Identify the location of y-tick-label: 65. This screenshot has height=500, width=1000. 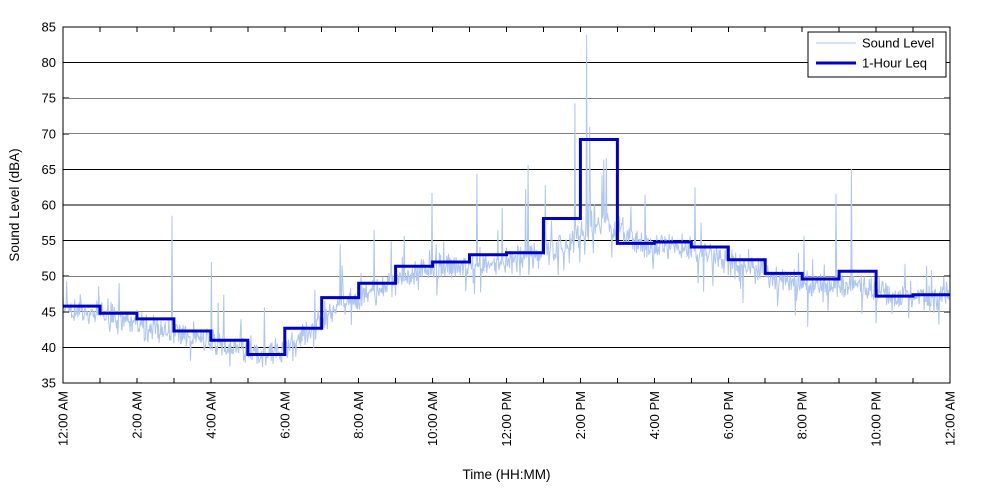
(49, 169).